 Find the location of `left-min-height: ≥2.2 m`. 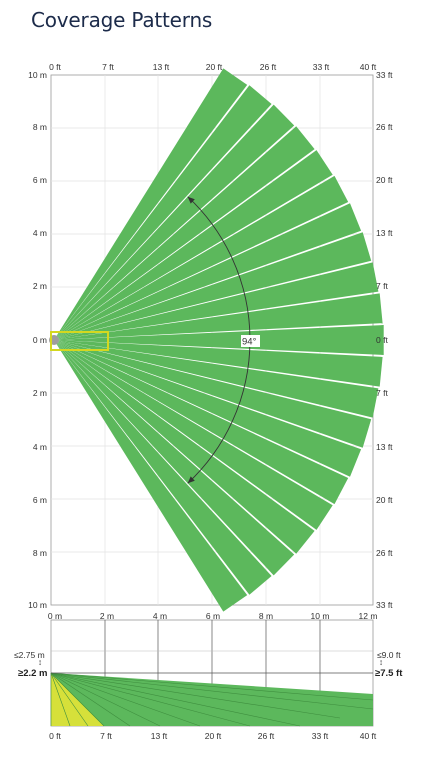

left-min-height: ≥2.2 m is located at coordinates (33, 673).